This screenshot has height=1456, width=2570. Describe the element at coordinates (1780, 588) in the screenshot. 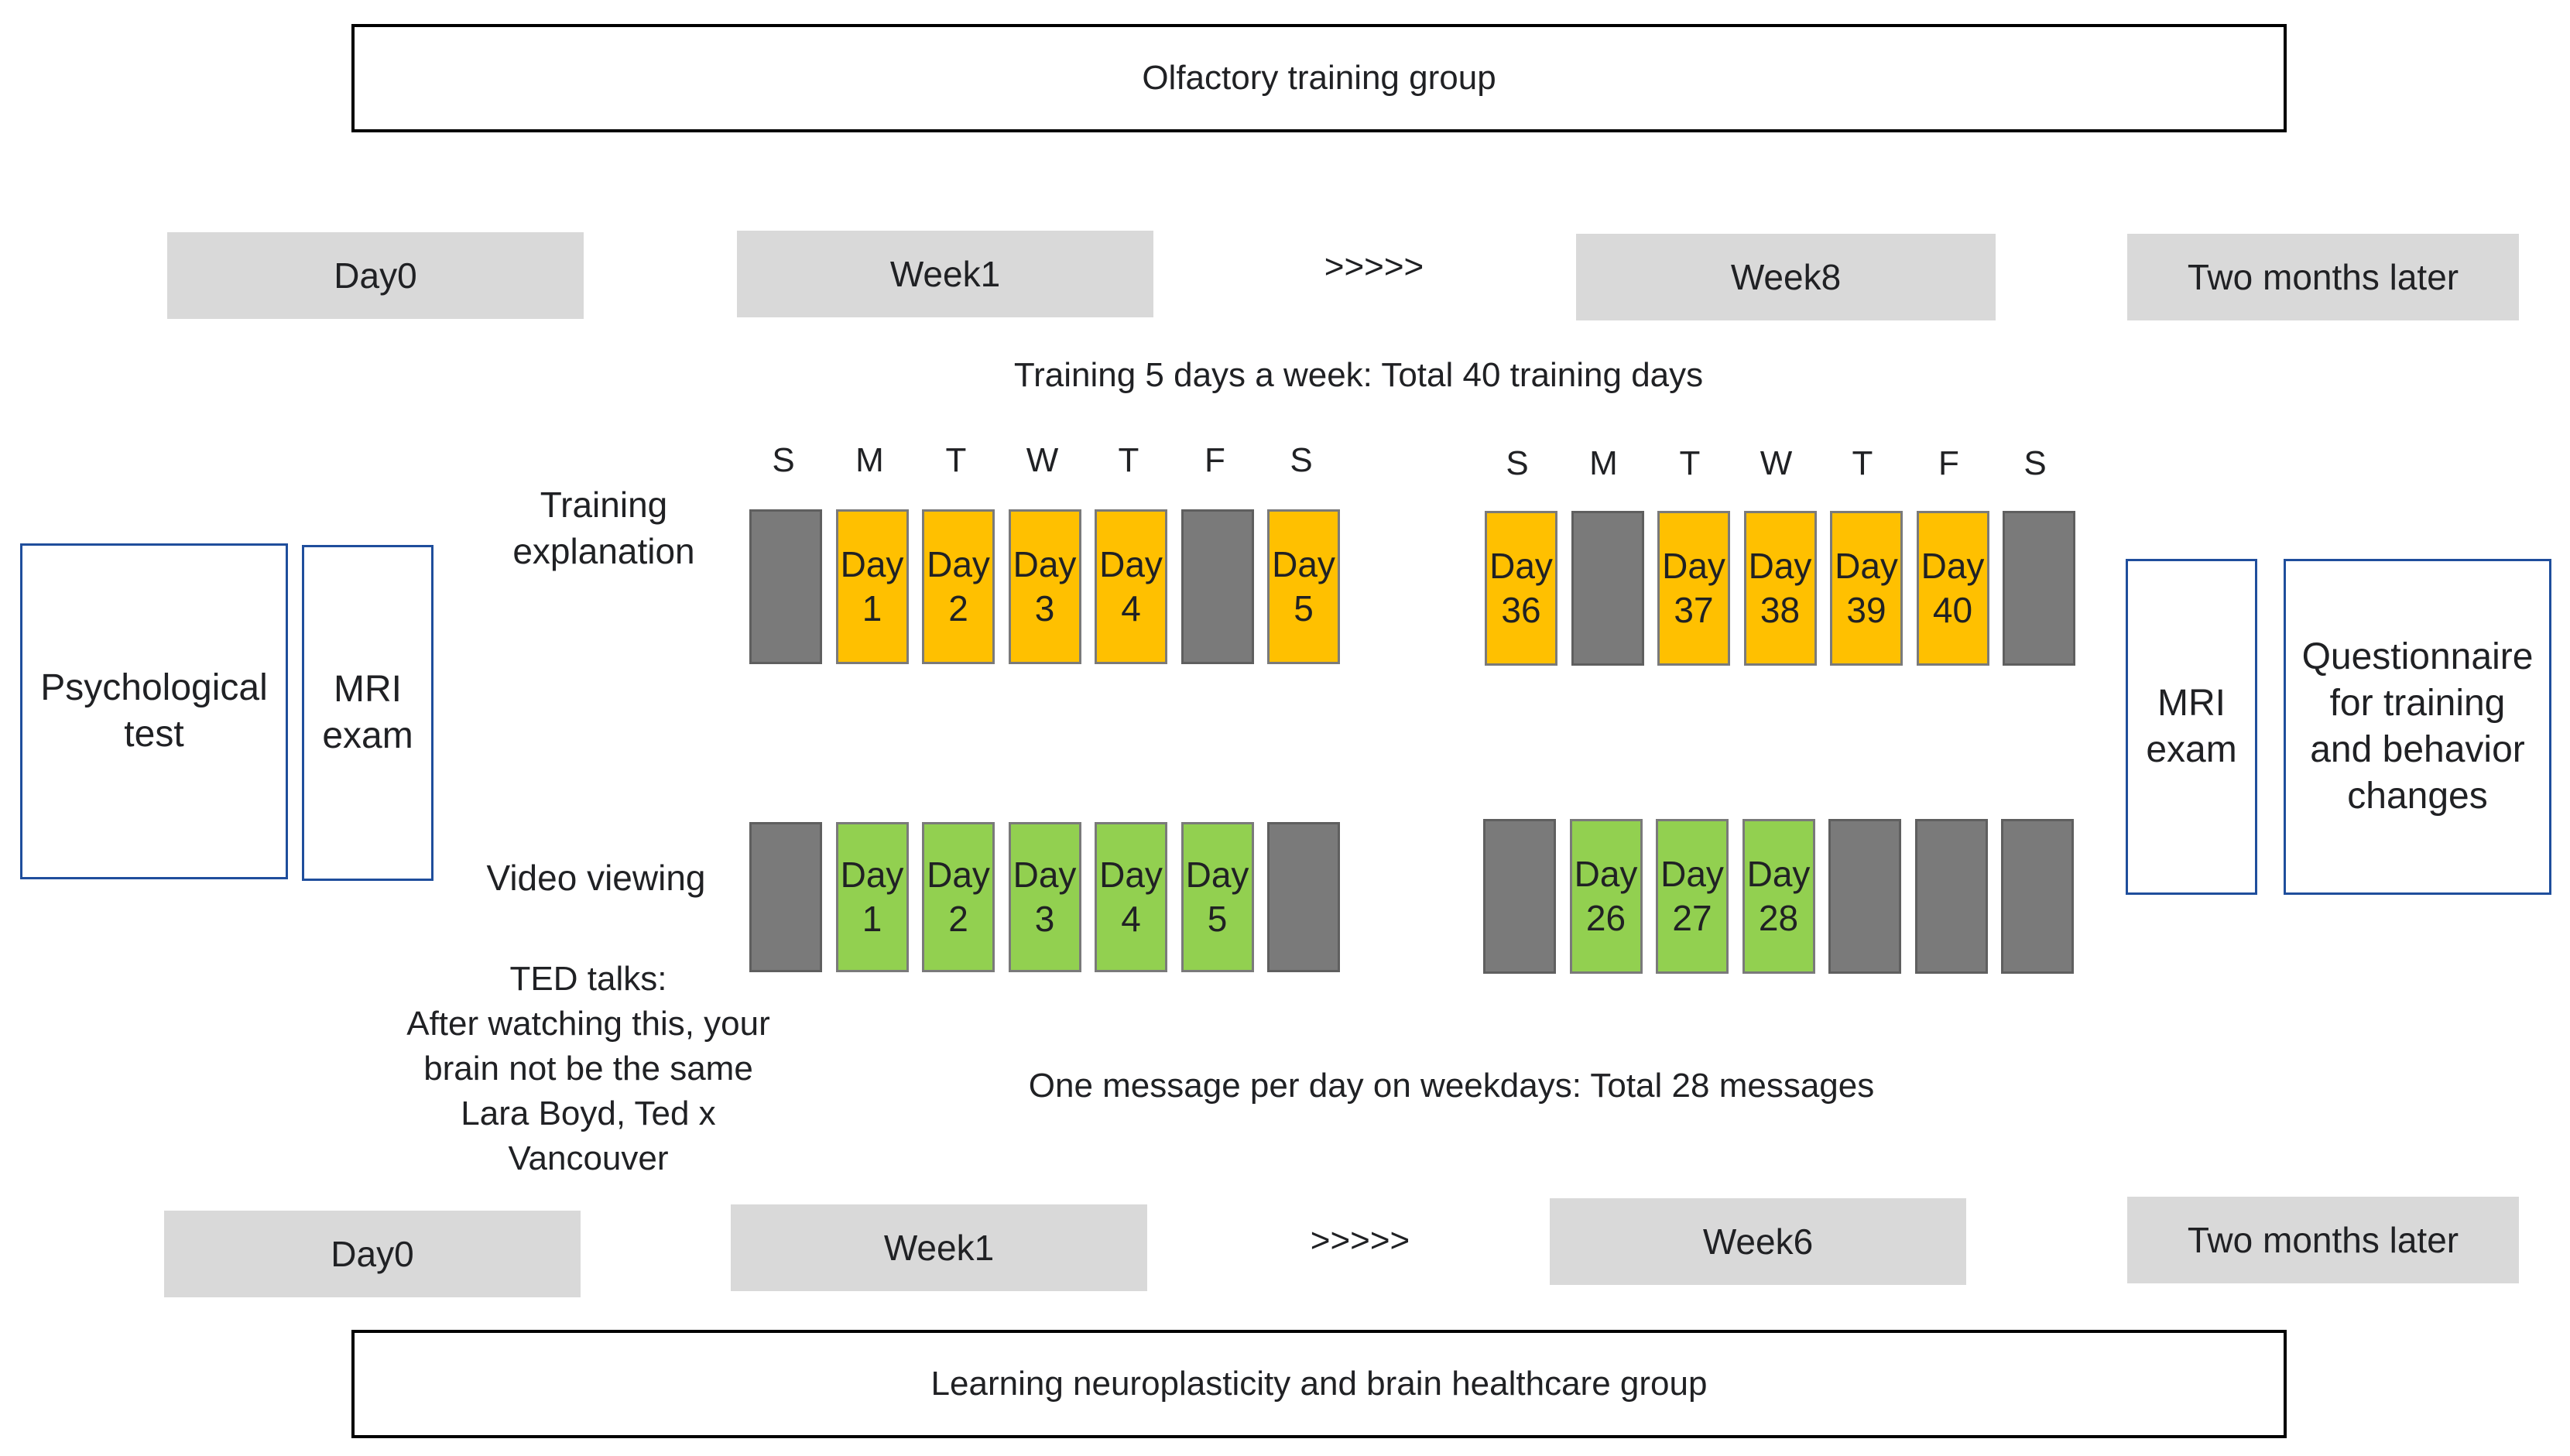

I see `day-cell: Day 38` at that location.